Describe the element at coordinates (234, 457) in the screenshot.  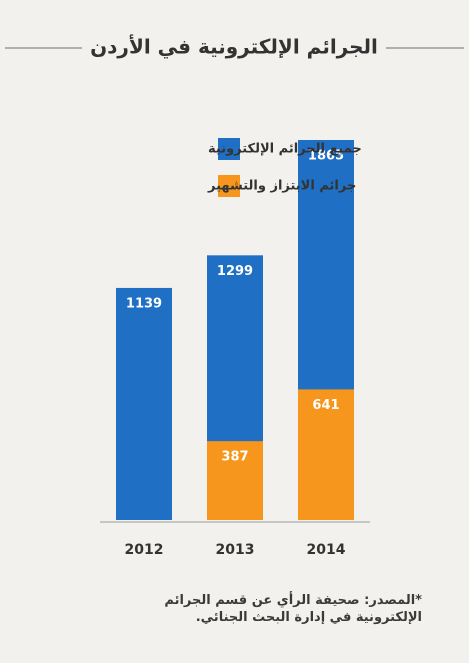
I see `value-label: 387` at that location.